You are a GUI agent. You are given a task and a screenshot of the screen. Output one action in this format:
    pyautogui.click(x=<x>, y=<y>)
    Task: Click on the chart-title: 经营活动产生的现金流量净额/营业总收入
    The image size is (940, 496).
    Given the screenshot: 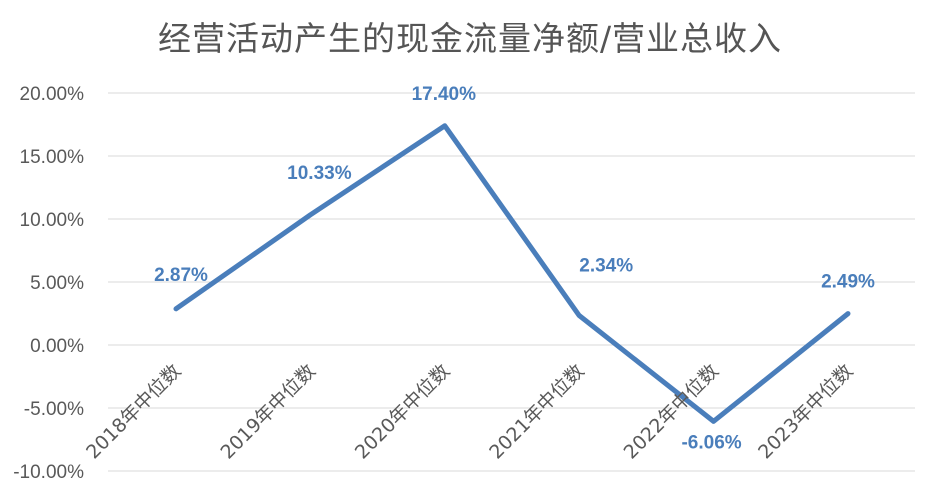 What is the action you would take?
    pyautogui.click(x=470, y=38)
    